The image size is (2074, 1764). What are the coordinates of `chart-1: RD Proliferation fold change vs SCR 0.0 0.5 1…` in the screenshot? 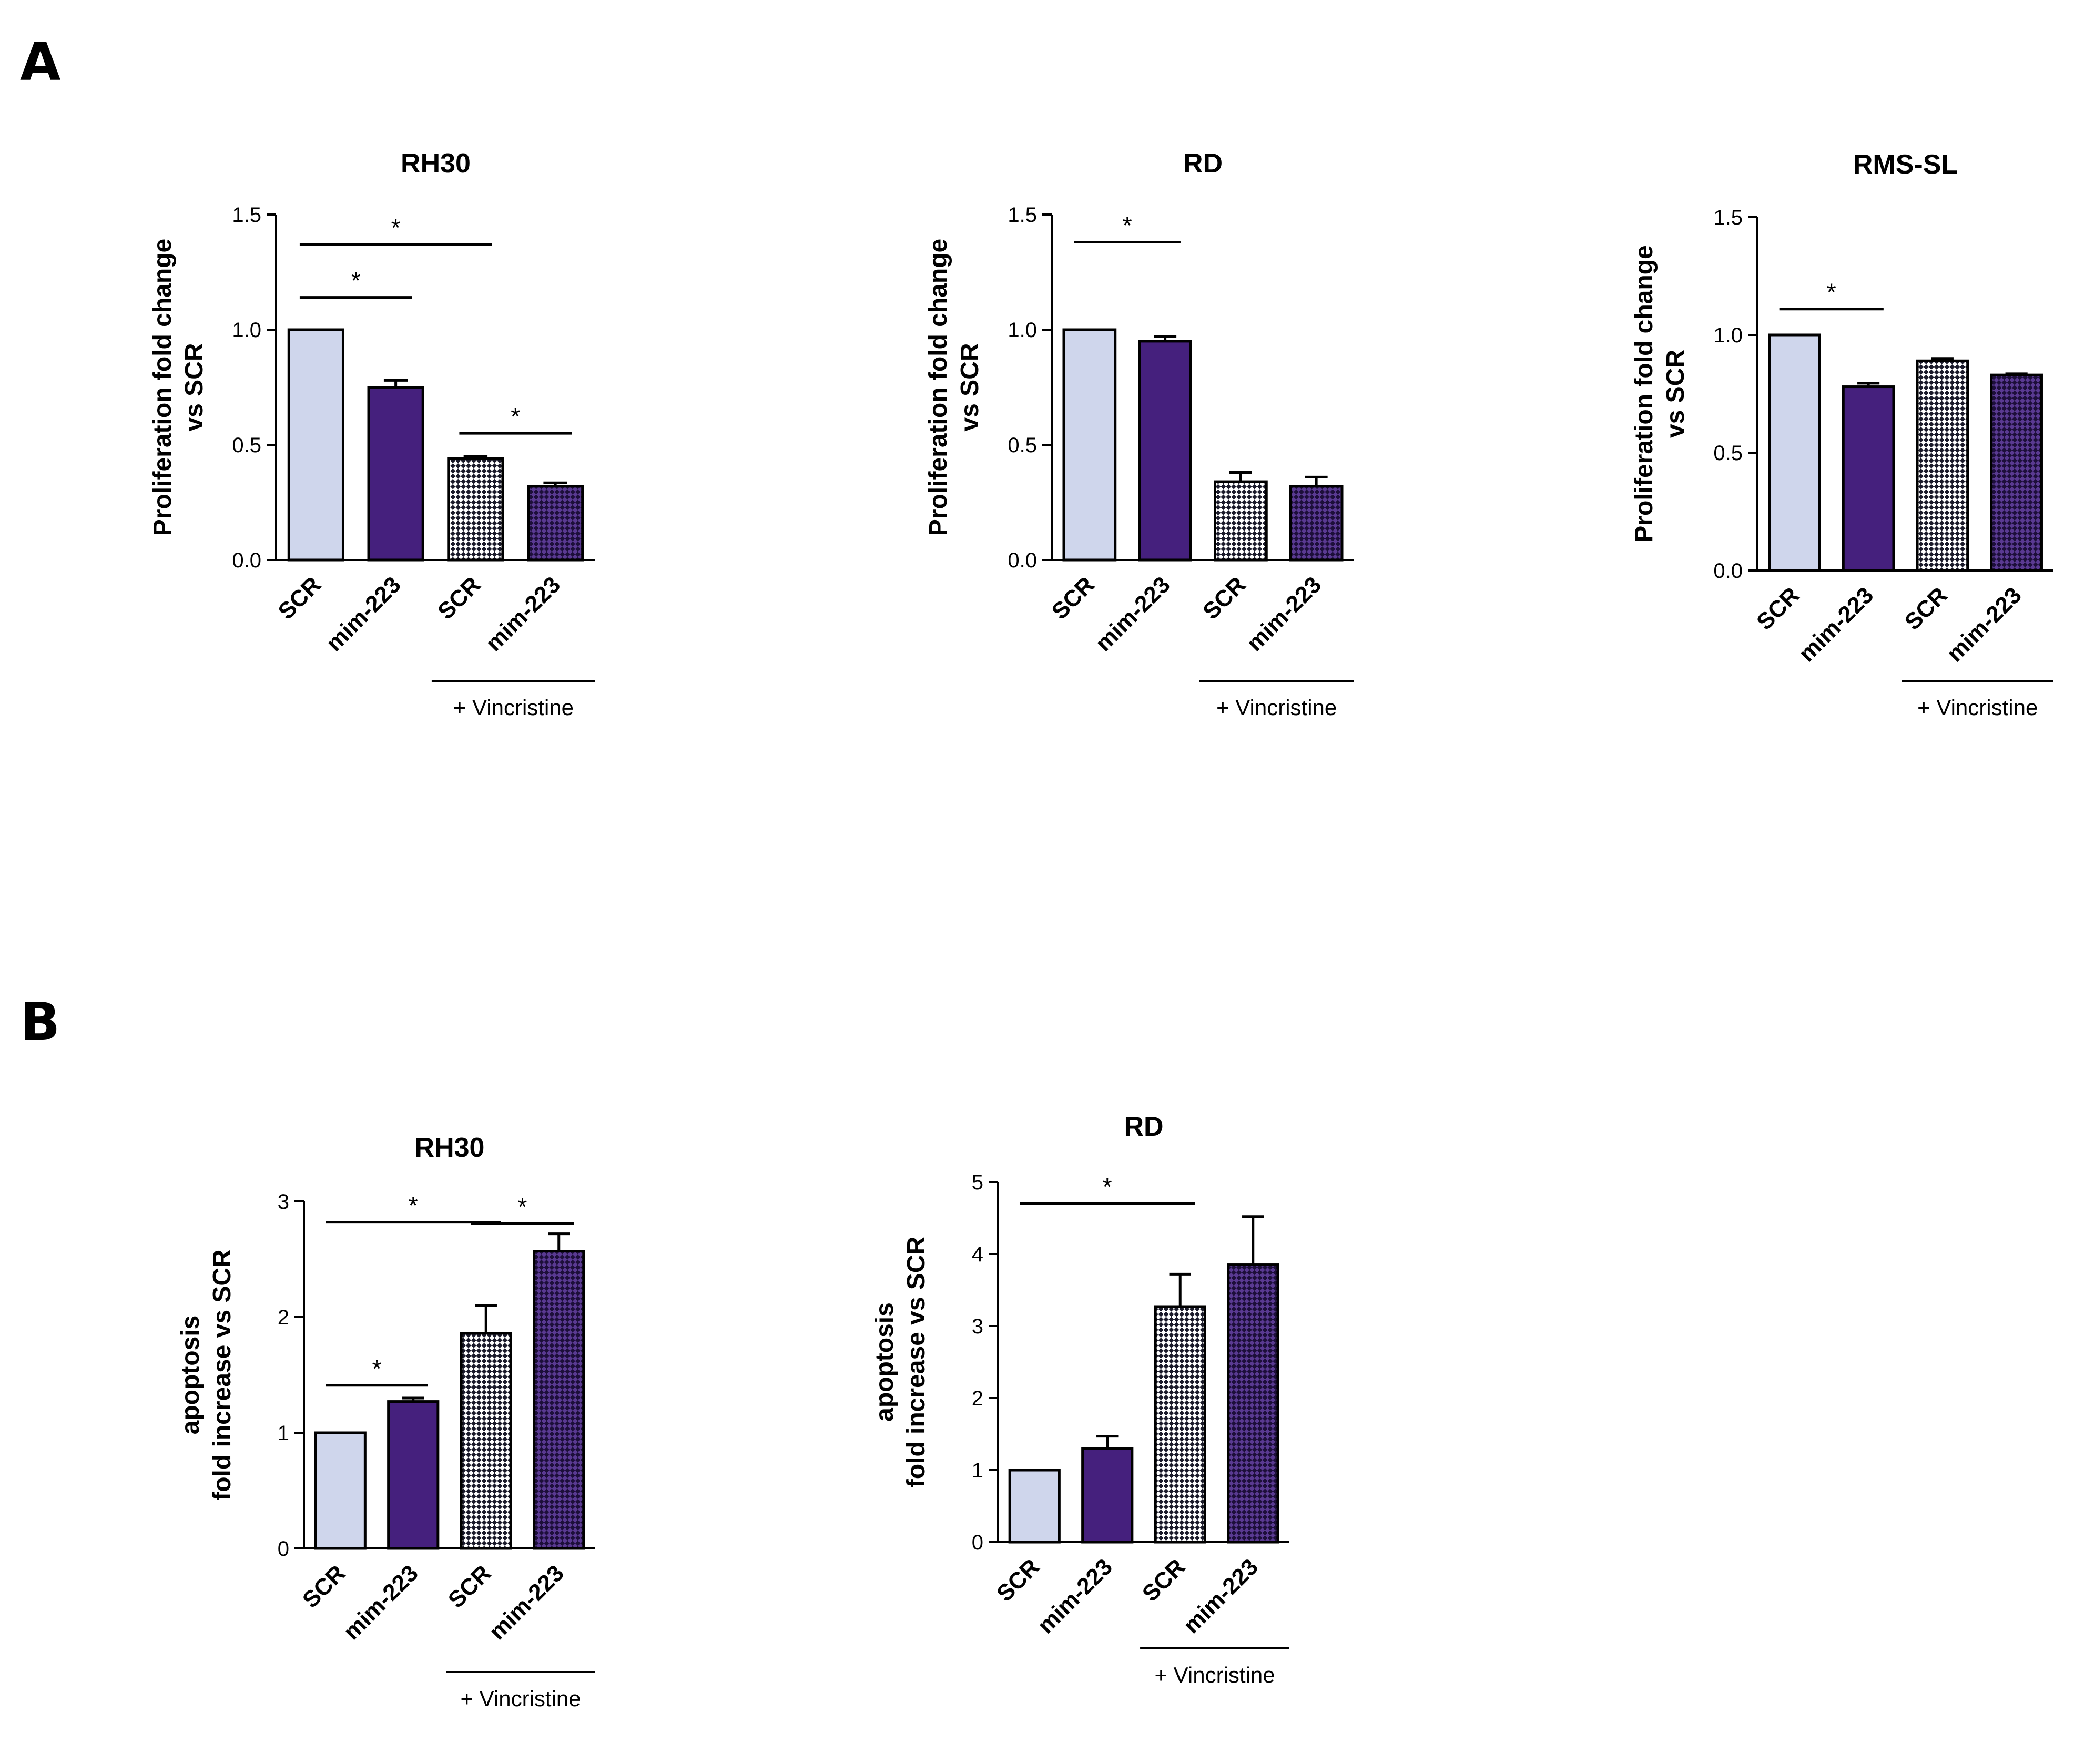 It's located at (1139, 434).